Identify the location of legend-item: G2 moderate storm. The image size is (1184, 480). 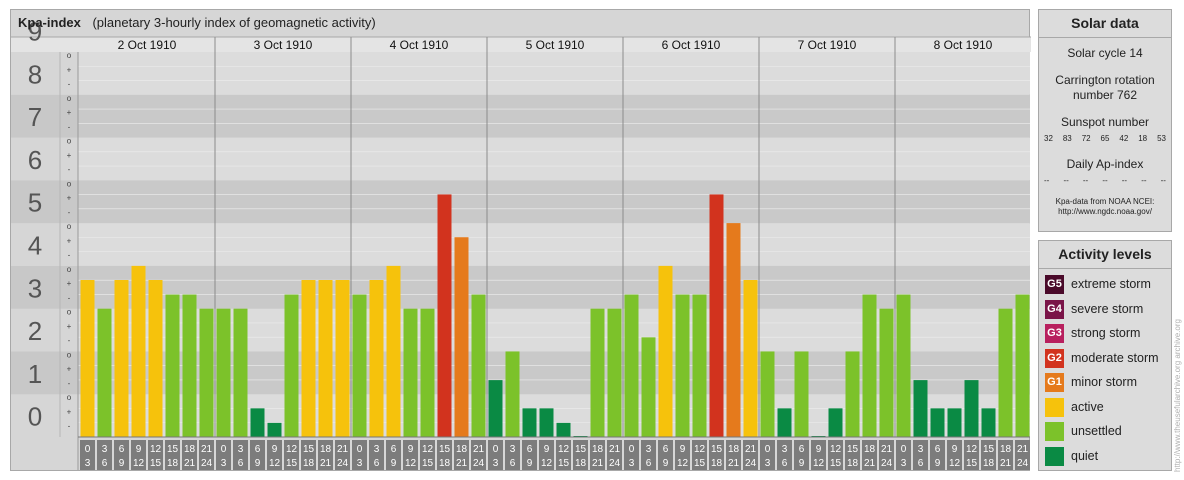
(1102, 358).